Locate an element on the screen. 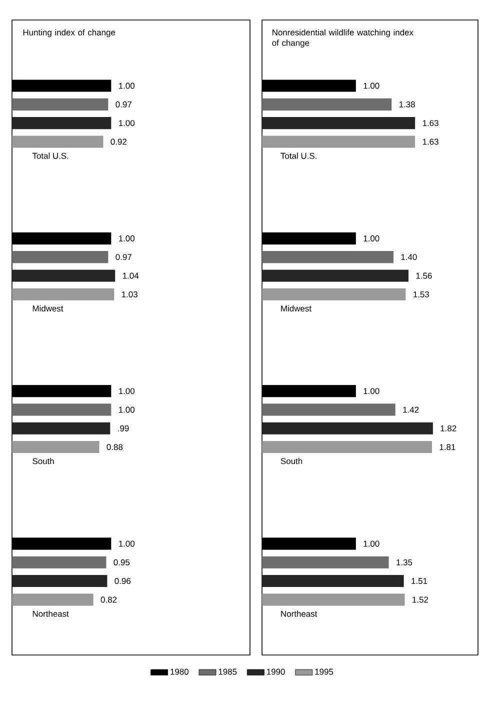  data-label: 1.38 is located at coordinates (407, 104).